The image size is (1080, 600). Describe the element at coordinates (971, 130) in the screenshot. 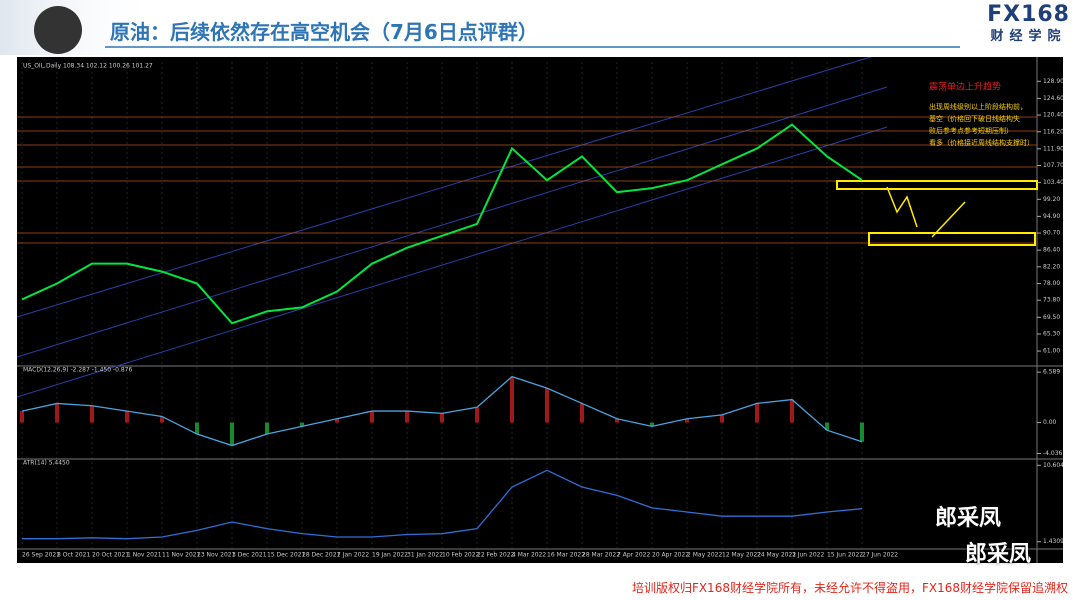

I see `annotation: 败后参考点参考短期压制）` at that location.